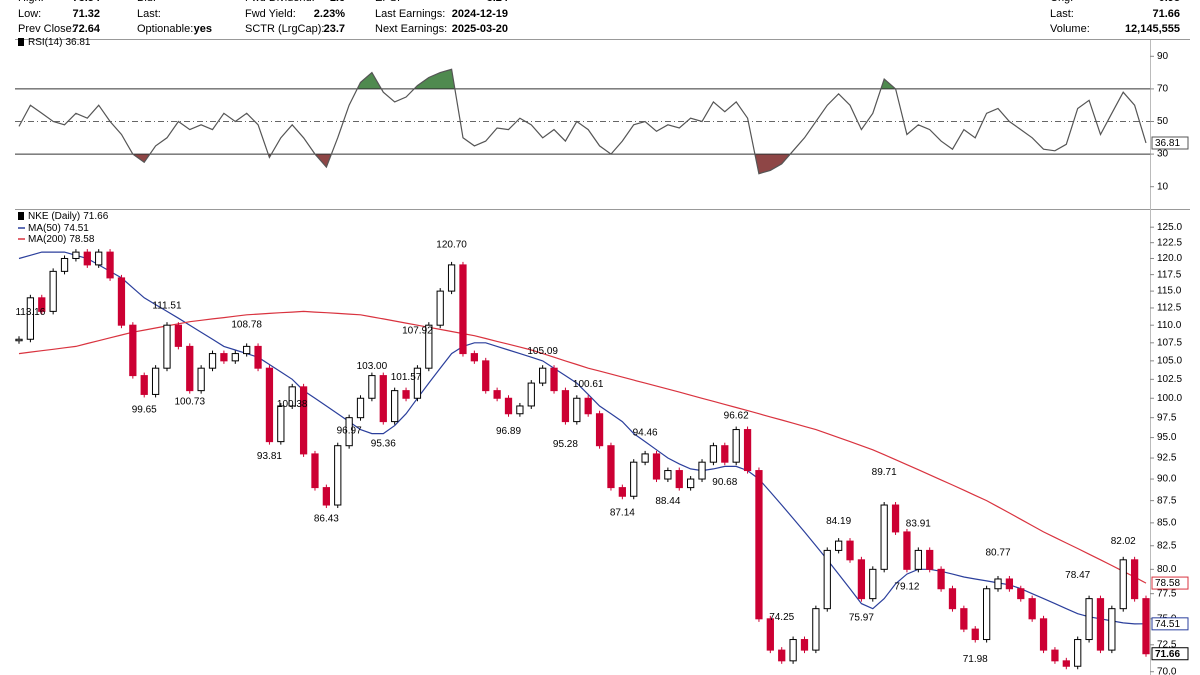 This screenshot has height=675, width=1200. What do you see at coordinates (1166, 14) in the screenshot?
I see `header-value: 71.66` at bounding box center [1166, 14].